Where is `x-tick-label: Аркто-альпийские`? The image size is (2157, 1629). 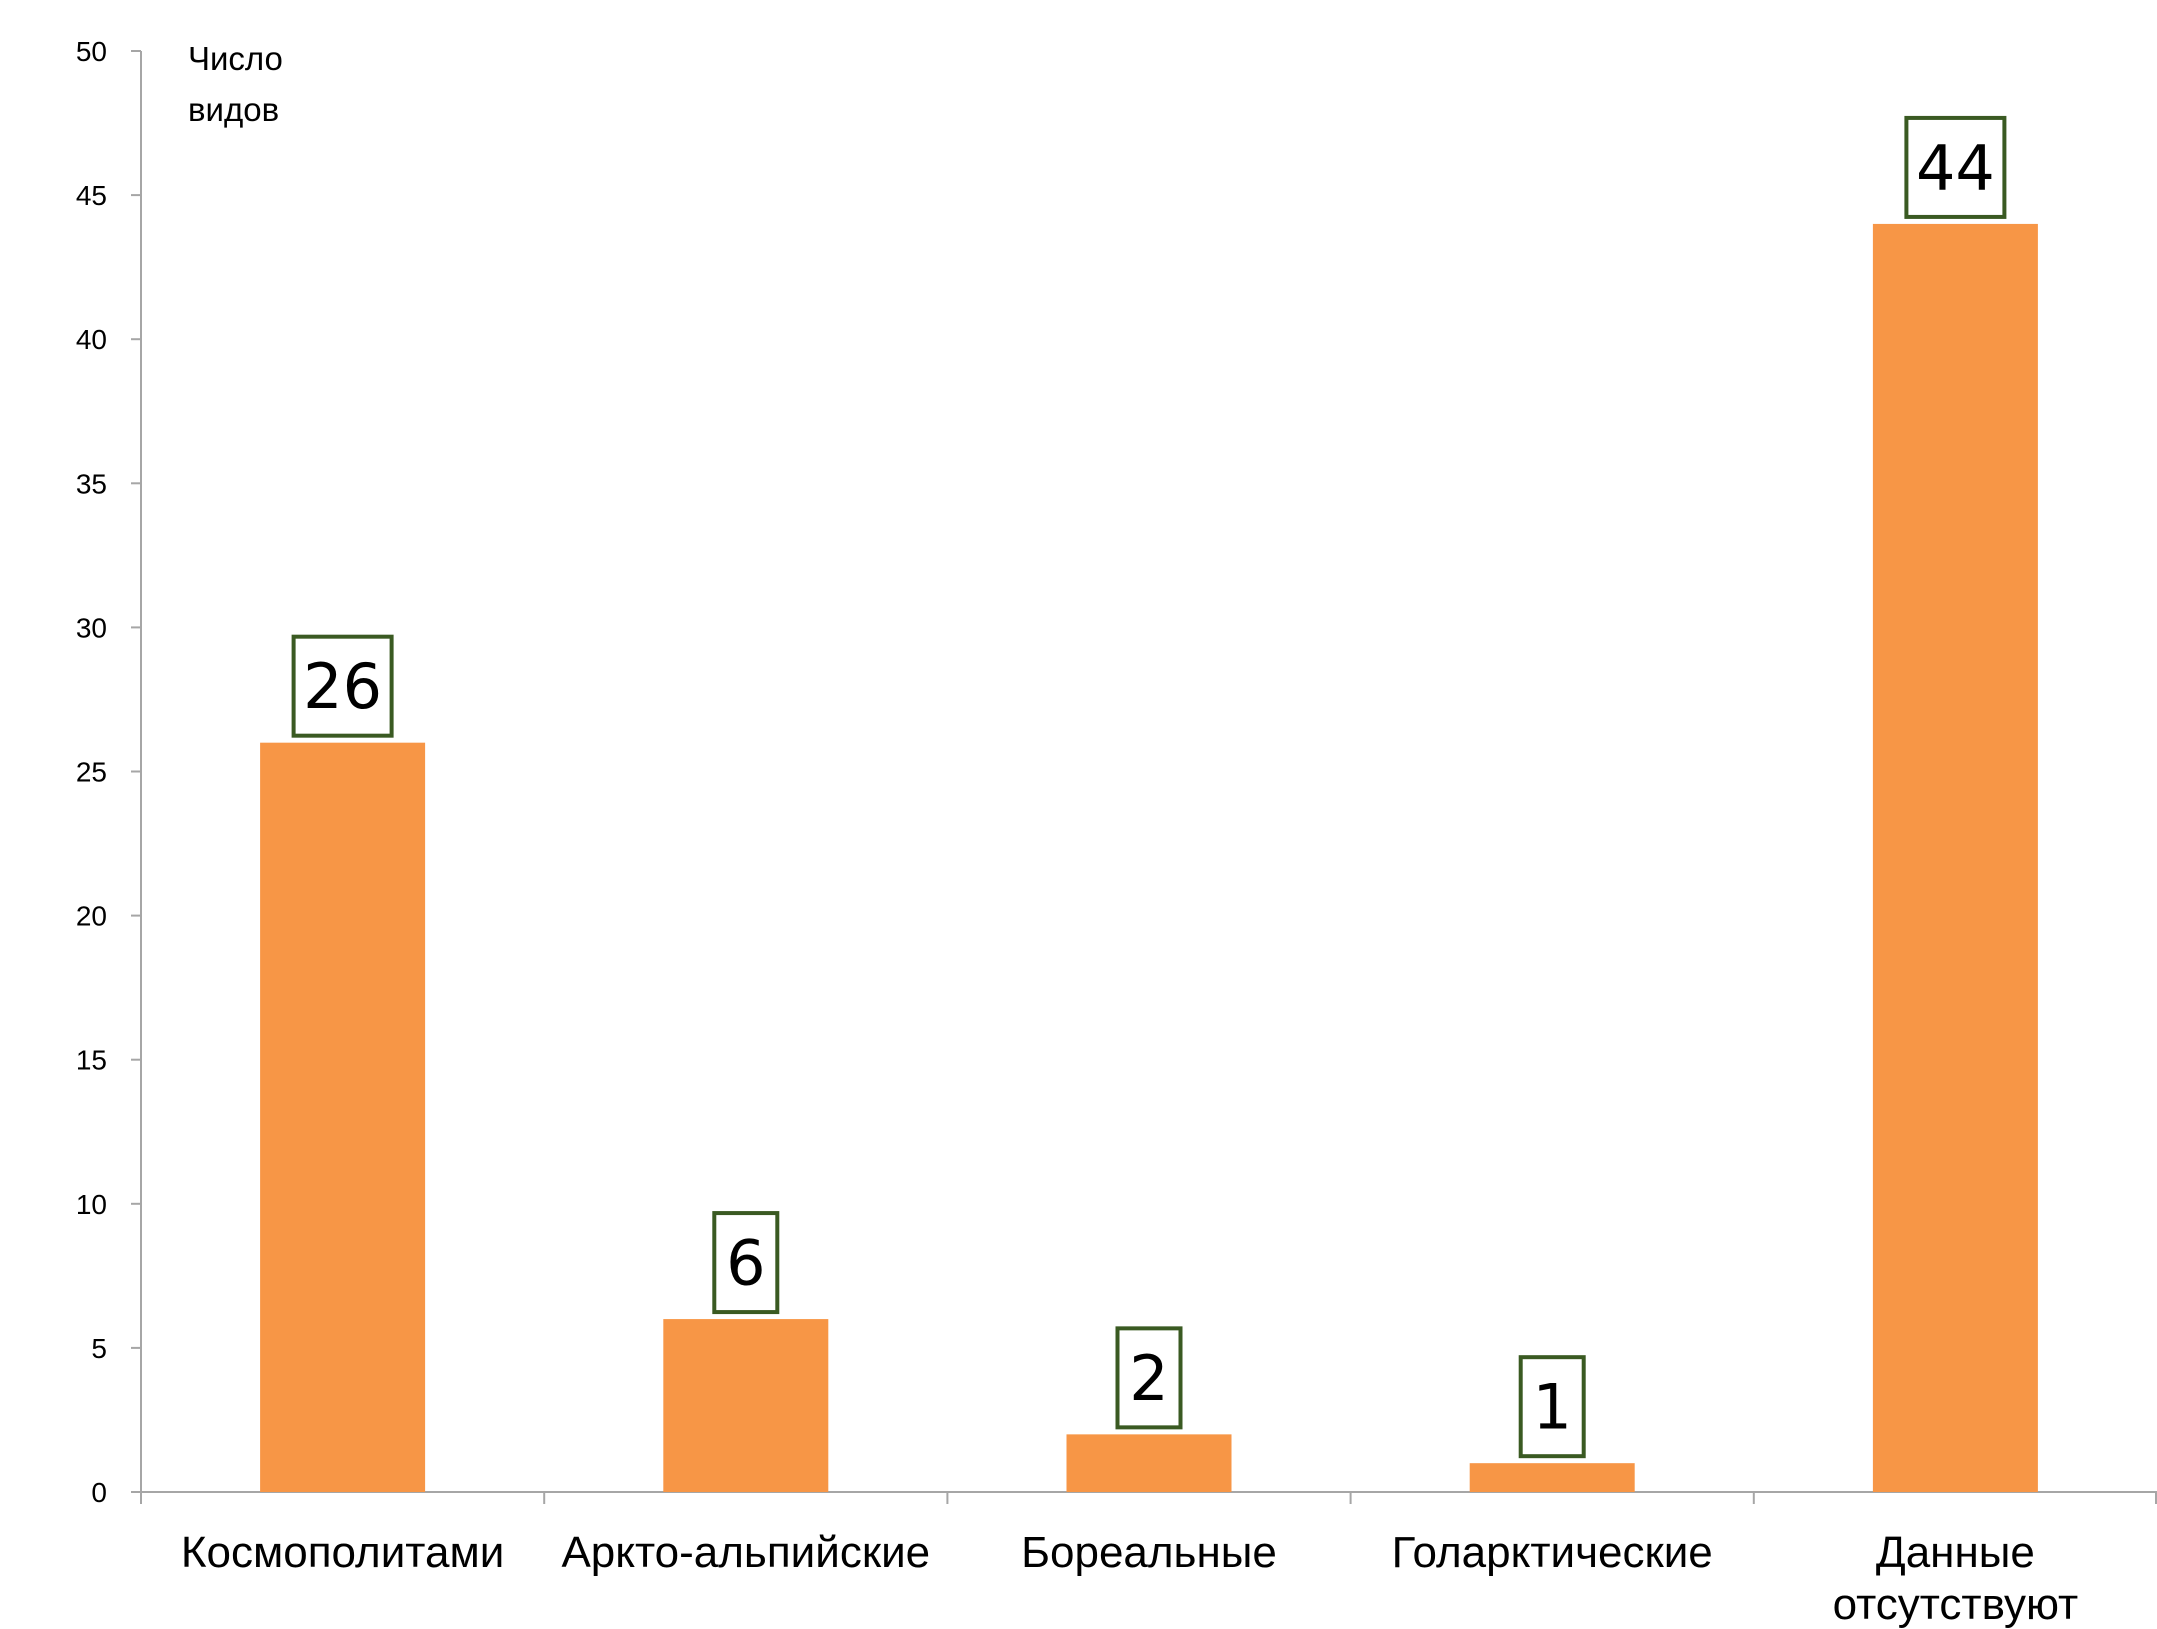 x-tick-label: Аркто-альпийские is located at coordinates (745, 1552).